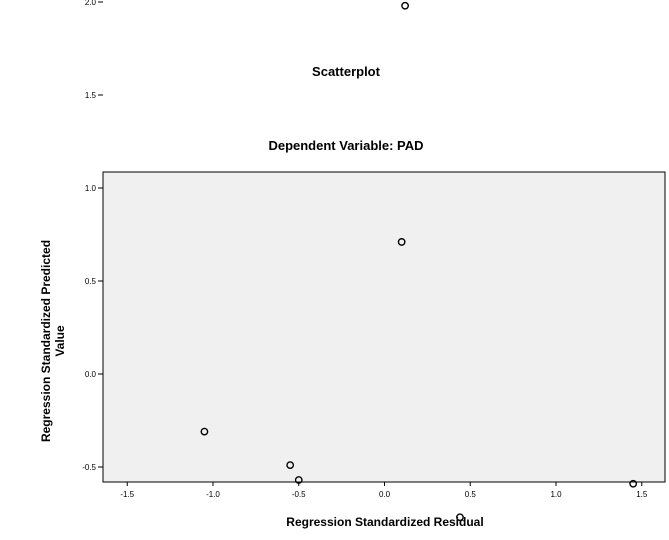 This screenshot has height=540, width=669. Describe the element at coordinates (91, 188) in the screenshot. I see `y-tick-label: 1.0` at that location.